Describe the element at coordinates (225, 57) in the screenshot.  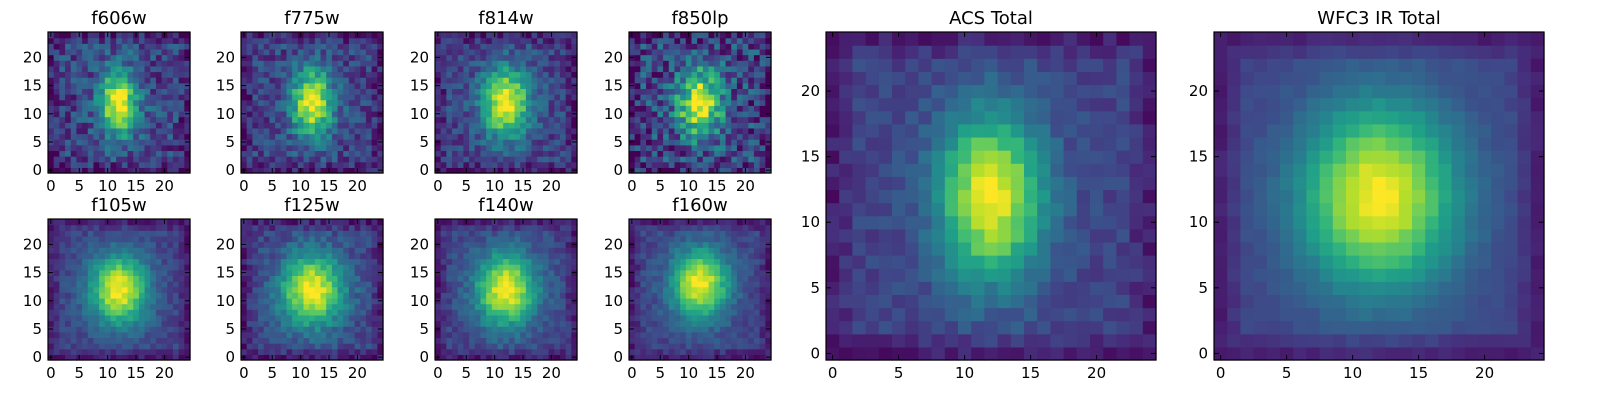
I see `y-tick-label: 20` at that location.